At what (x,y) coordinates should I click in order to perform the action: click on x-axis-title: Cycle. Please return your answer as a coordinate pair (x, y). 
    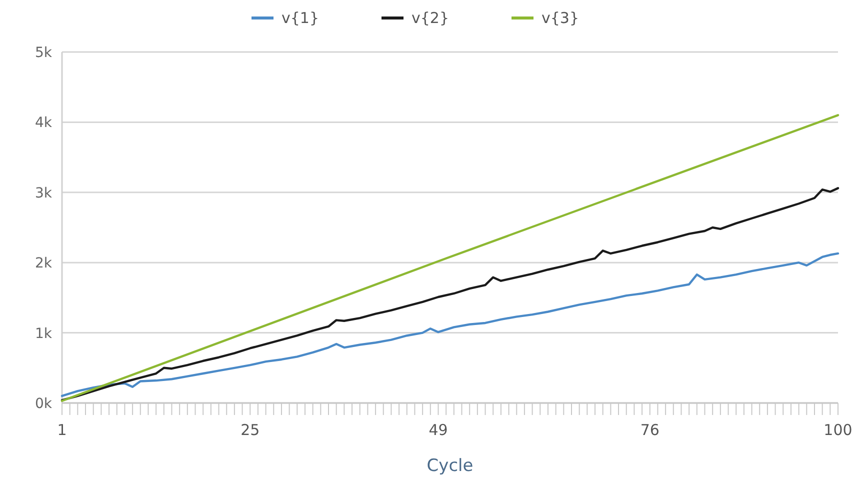
    Looking at the image, I should click on (450, 466).